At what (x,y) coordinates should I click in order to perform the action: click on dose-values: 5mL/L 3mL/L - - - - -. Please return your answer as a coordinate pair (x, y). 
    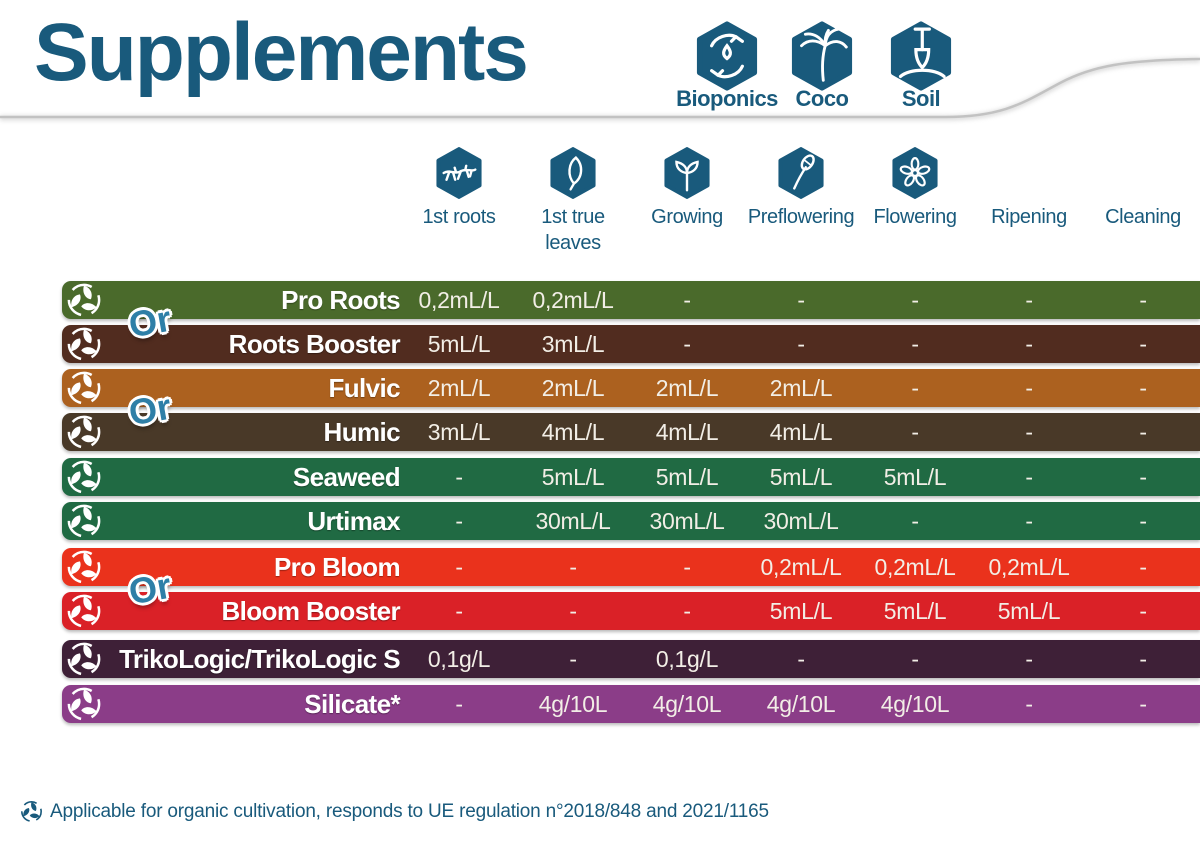
    Looking at the image, I should click on (801, 344).